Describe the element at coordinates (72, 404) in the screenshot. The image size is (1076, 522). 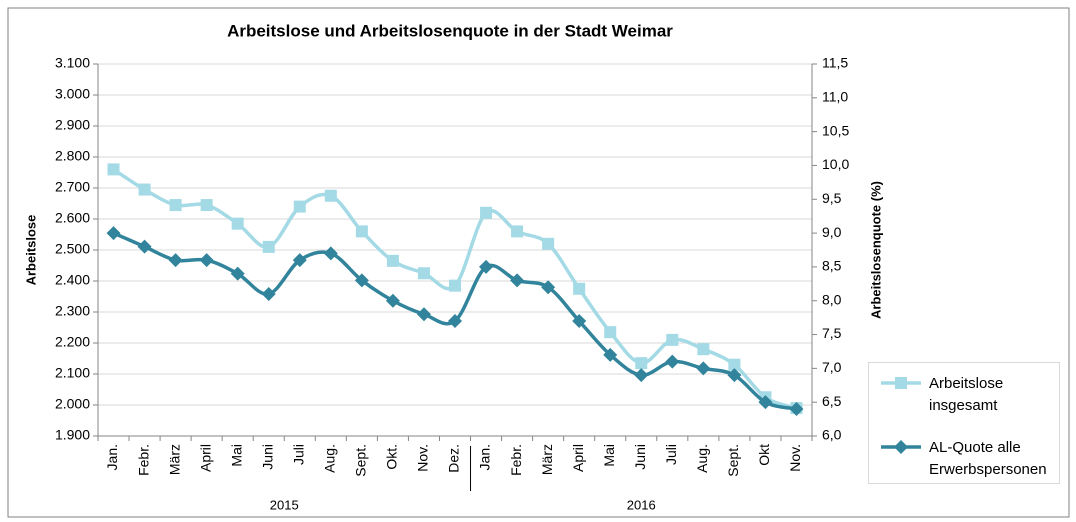
I see `y-tick-label: 2.000` at that location.